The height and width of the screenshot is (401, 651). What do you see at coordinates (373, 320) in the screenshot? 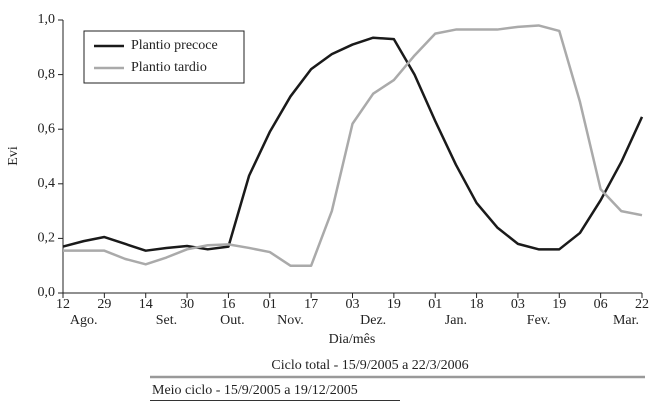
I see `month-label: Dez.` at bounding box center [373, 320].